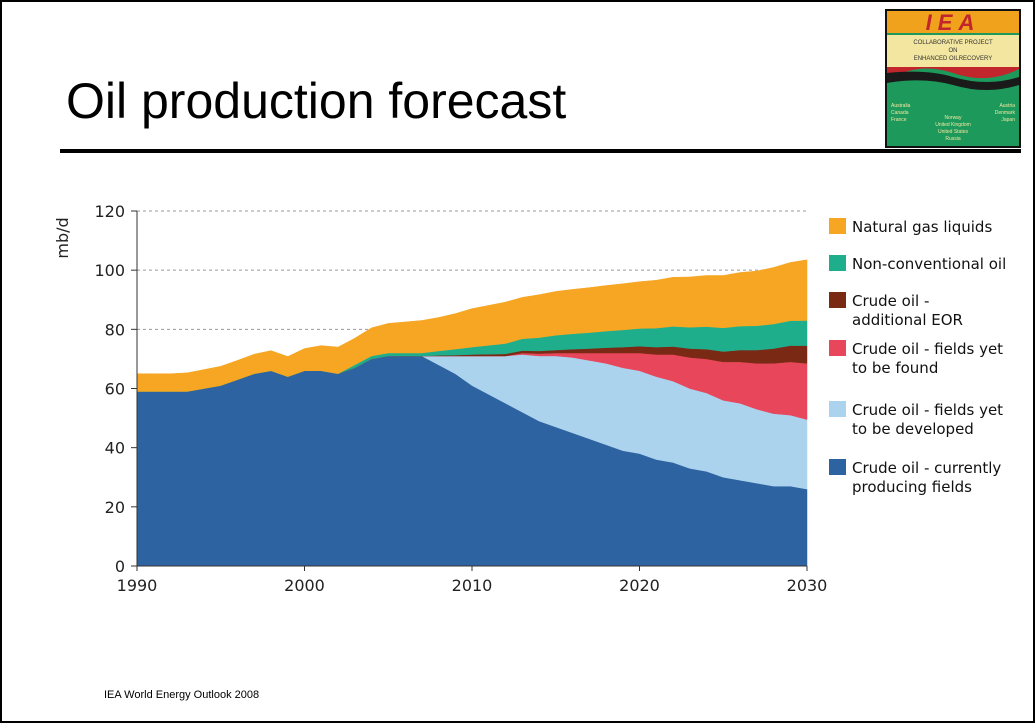  What do you see at coordinates (927, 410) in the screenshot?
I see `legend-label-4-0: Crude oil - fields yet` at bounding box center [927, 410].